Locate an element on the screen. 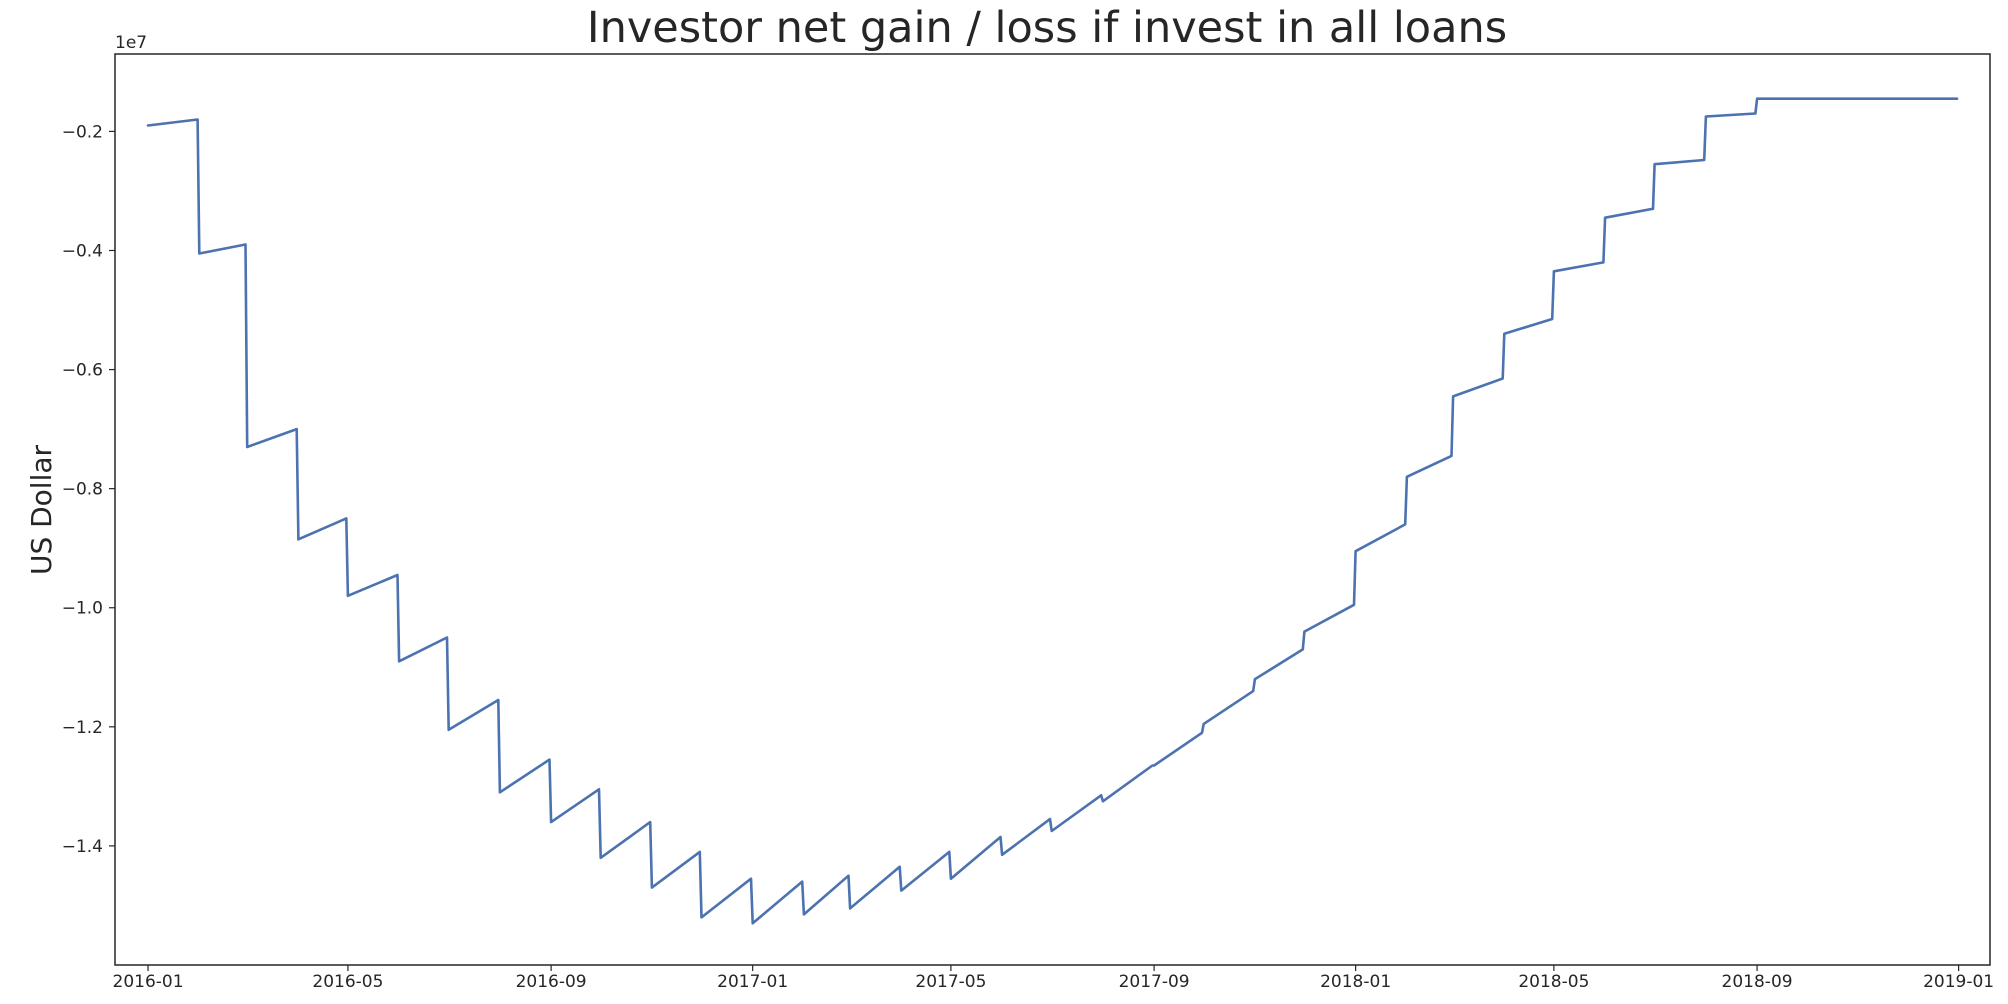 The image size is (2008, 1004). y-tick-label: −1.0 is located at coordinates (82, 609).